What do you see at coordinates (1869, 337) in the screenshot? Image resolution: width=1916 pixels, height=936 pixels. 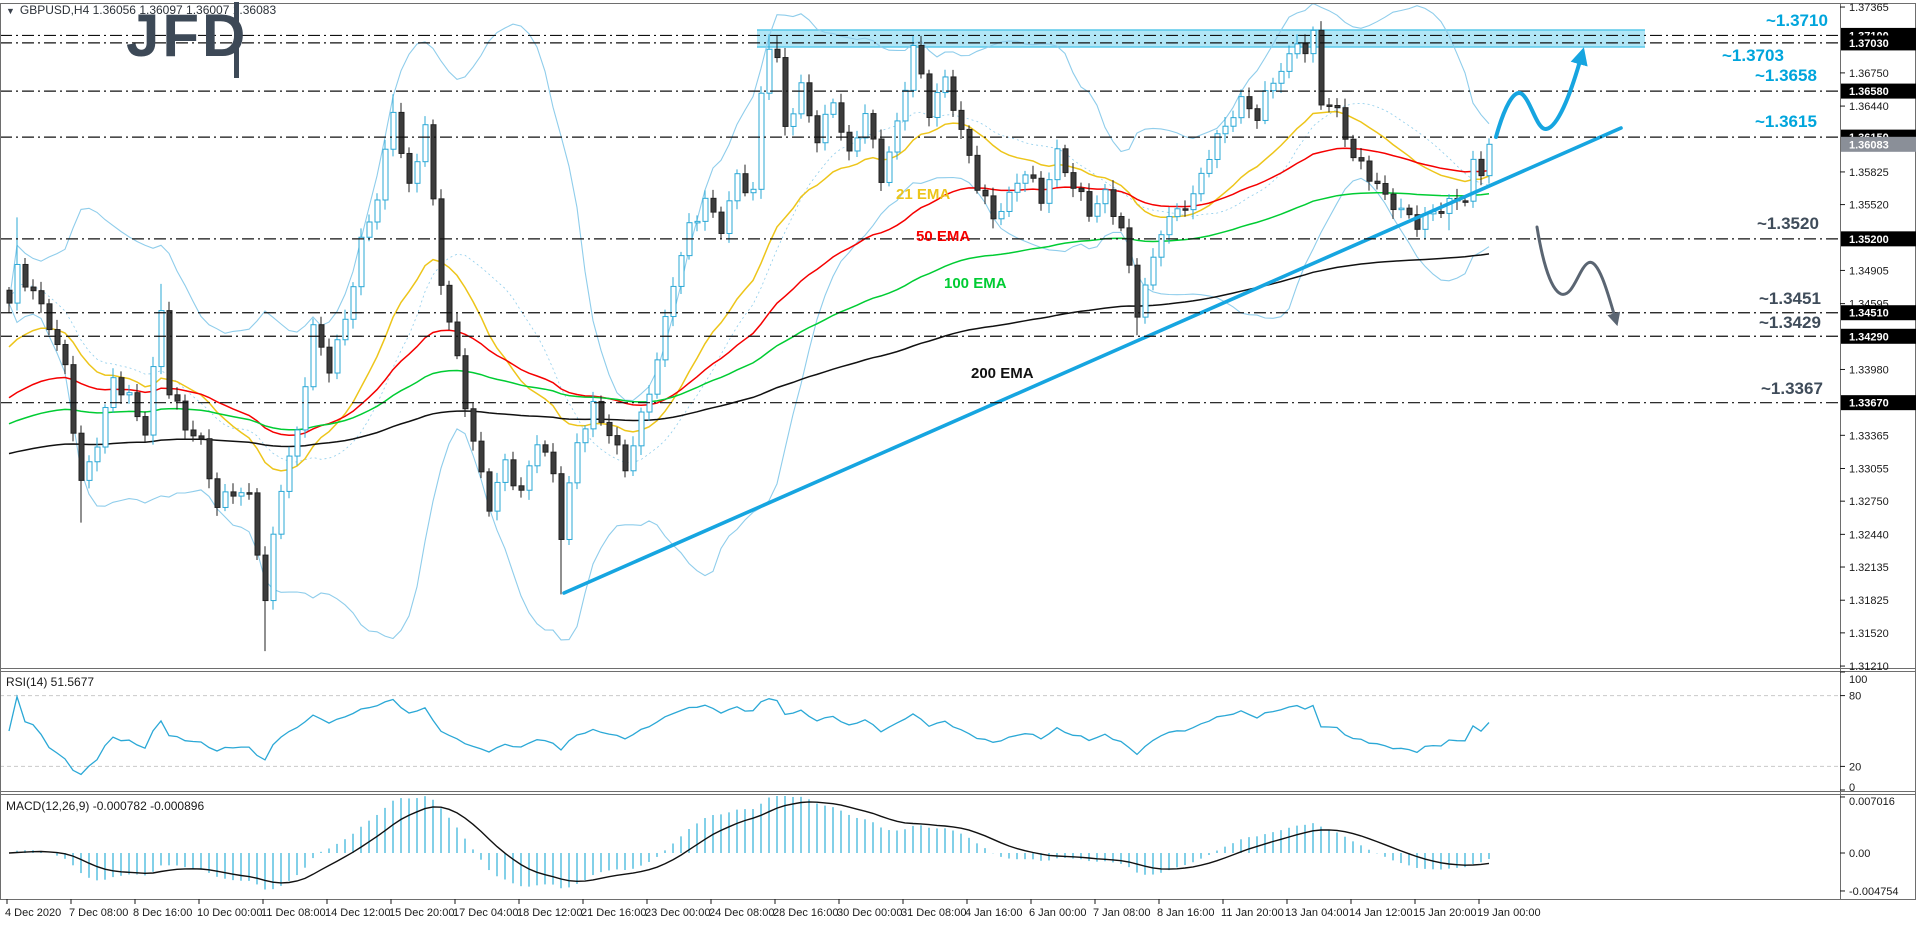 I see `level-price-chip-label: 1.34290` at bounding box center [1869, 337].